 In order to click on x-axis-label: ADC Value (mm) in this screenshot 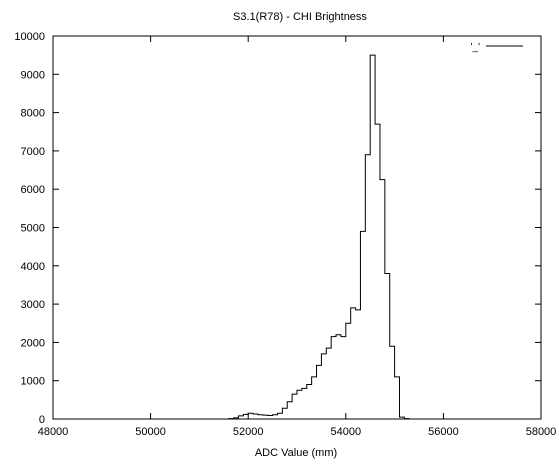, I will do `click(296, 453)`.